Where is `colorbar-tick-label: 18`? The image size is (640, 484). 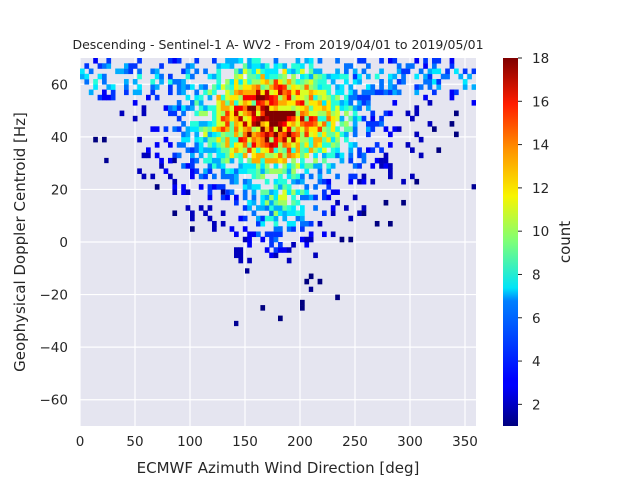 colorbar-tick-label: 18 is located at coordinates (540, 59).